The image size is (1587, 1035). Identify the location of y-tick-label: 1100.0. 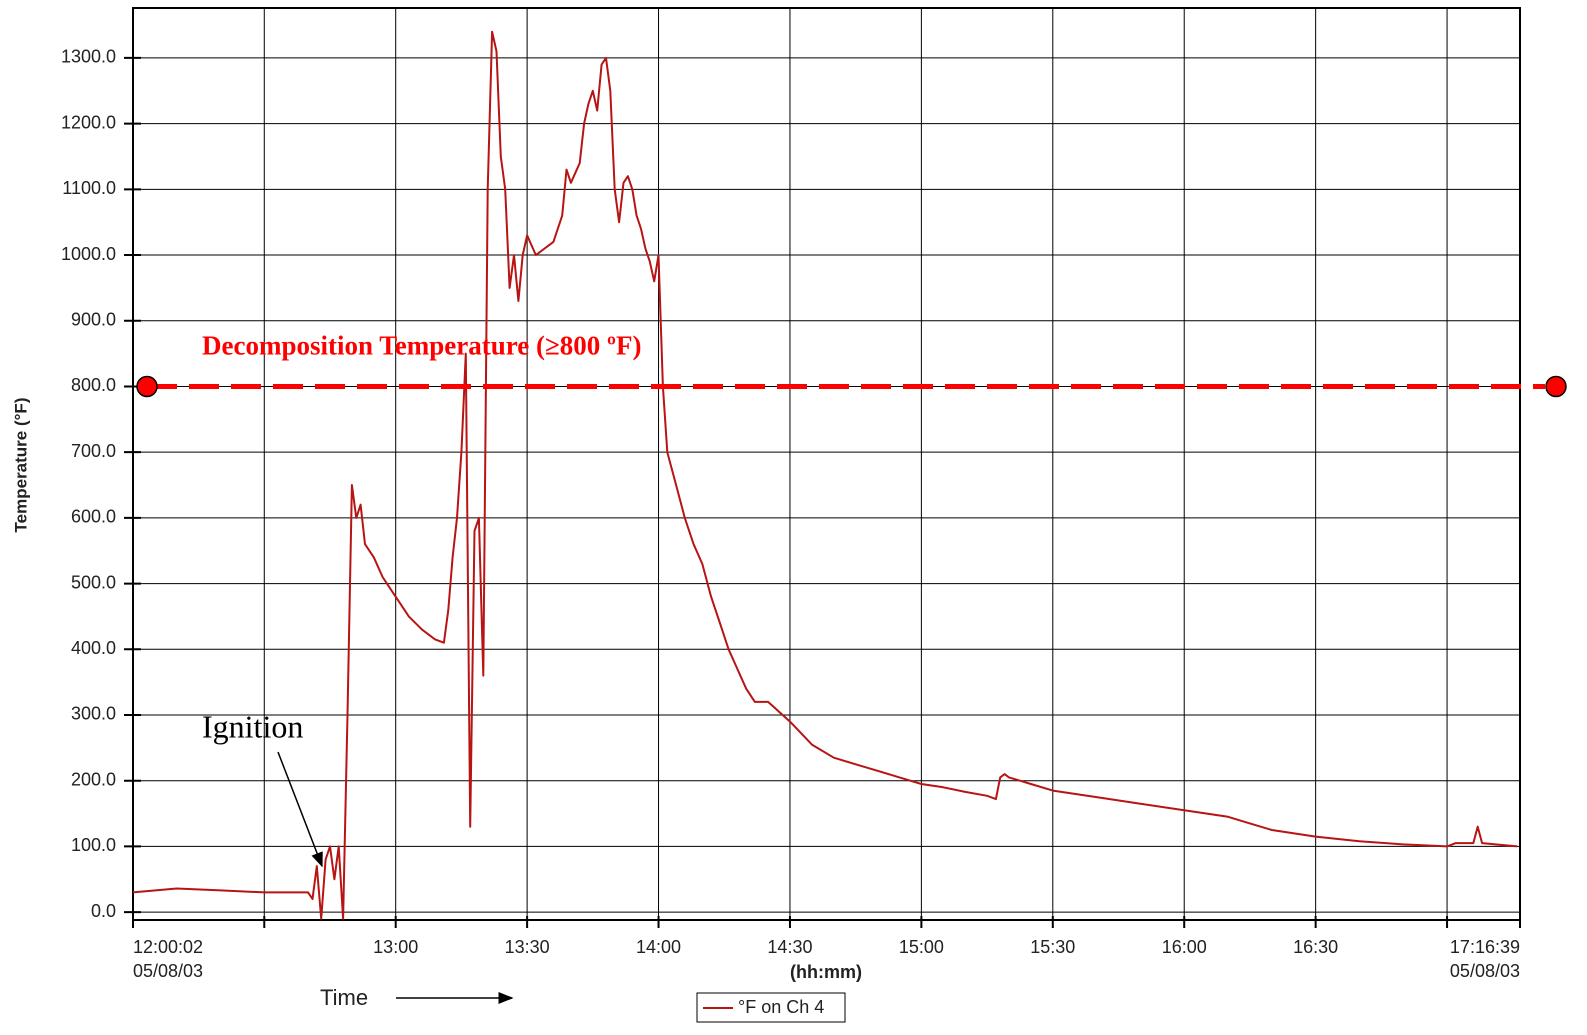
(89, 188).